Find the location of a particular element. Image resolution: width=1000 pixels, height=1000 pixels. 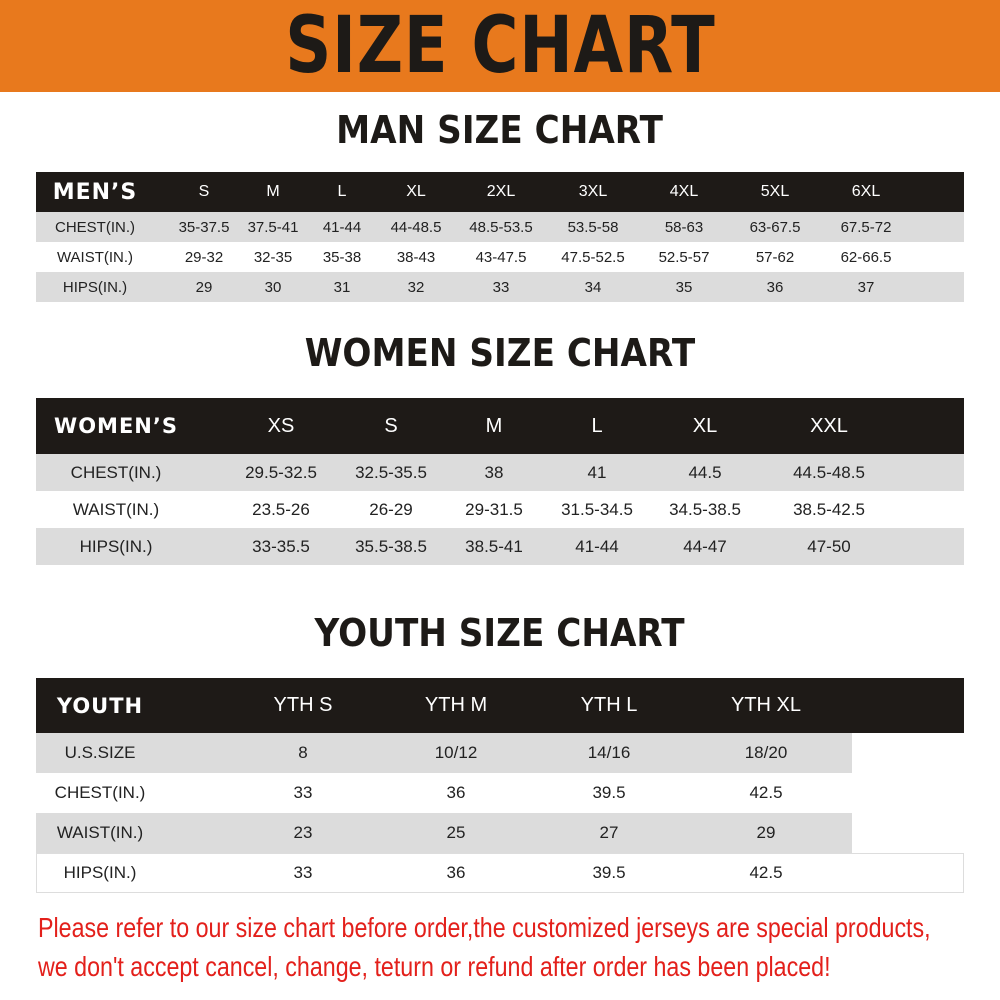

table-row: HIPS(IN.) 29 30 31 32 33 34 35 36 37 is located at coordinates (500, 287).